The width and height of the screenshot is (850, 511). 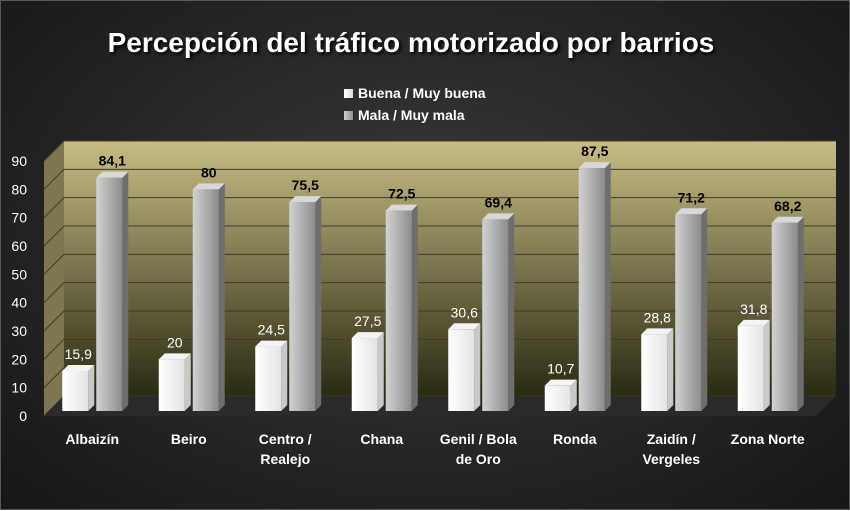 What do you see at coordinates (285, 449) in the screenshot?
I see `category-label: Centro / Realejo` at bounding box center [285, 449].